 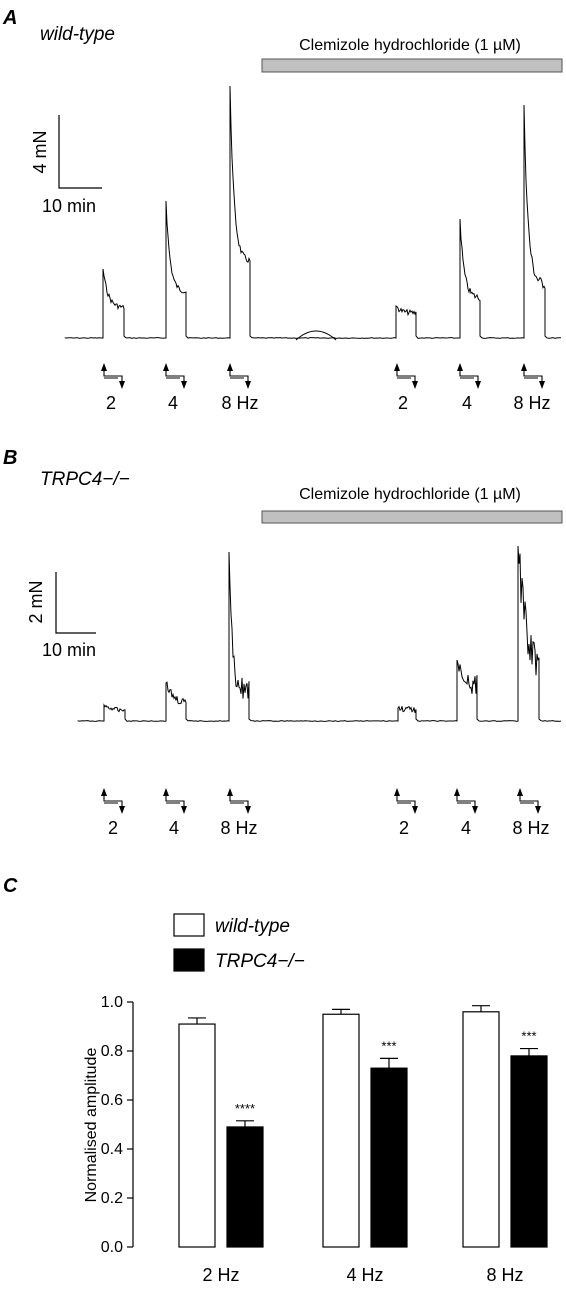 What do you see at coordinates (91, 1125) in the screenshot?
I see `y-axis-label: Normalised amplitude` at bounding box center [91, 1125].